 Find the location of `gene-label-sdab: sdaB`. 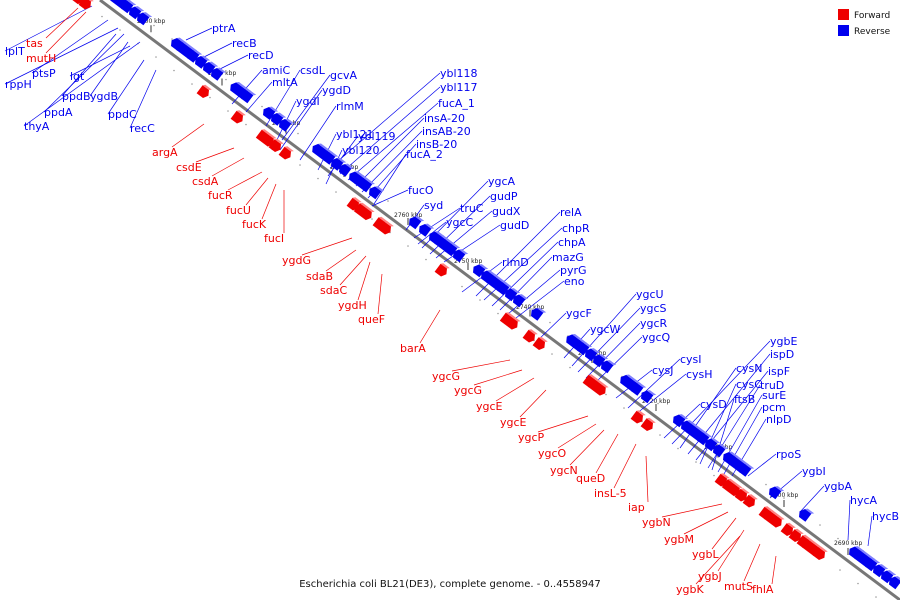

gene-label-sdab: sdaB is located at coordinates (319, 276).